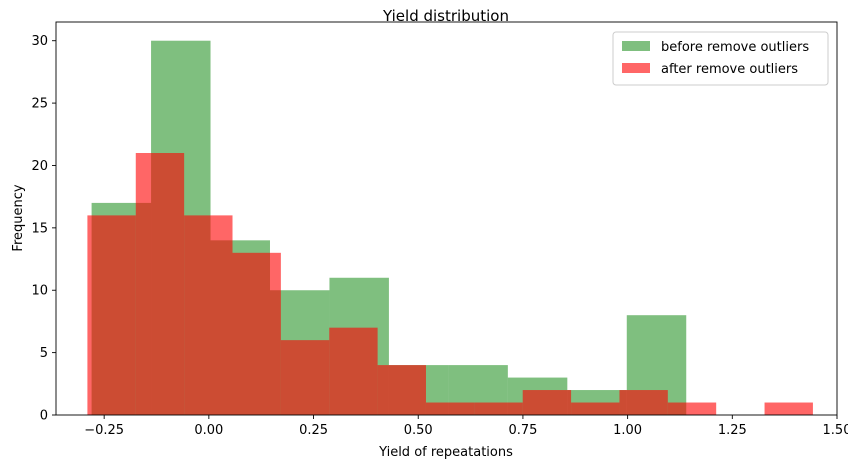 The width and height of the screenshot is (848, 468). What do you see at coordinates (18, 217) in the screenshot?
I see `y-axis-title: Frequency` at bounding box center [18, 217].